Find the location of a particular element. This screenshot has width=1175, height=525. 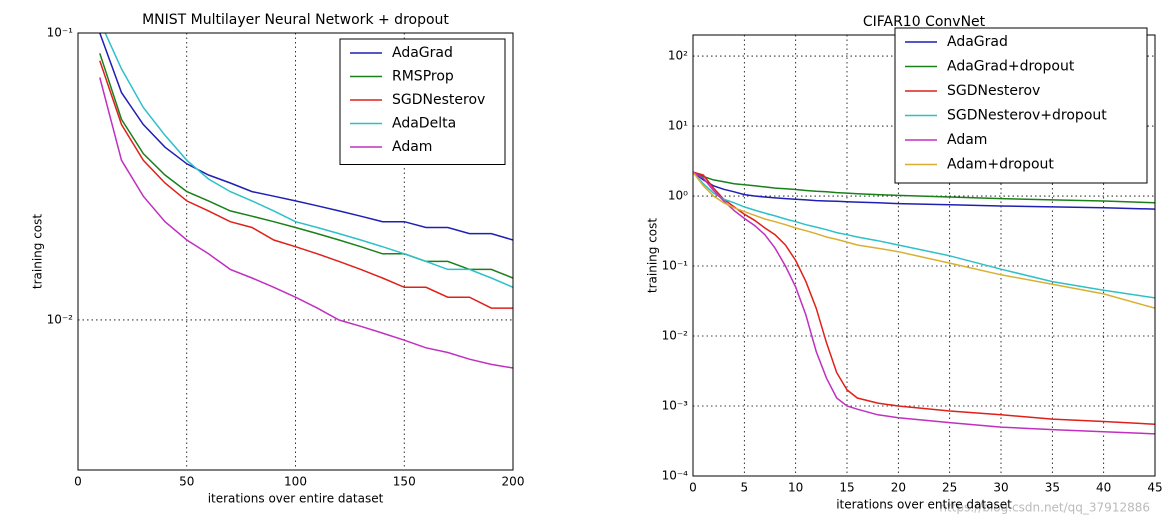

x-tick-label: 45 is located at coordinates (1154, 488).